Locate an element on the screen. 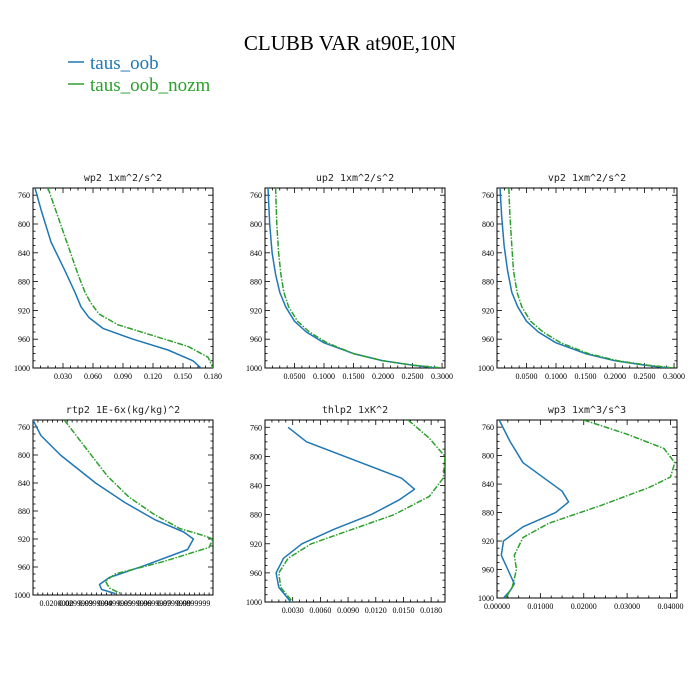 This screenshot has width=700, height=700. x-tick-label: 0.120 is located at coordinates (153, 376).